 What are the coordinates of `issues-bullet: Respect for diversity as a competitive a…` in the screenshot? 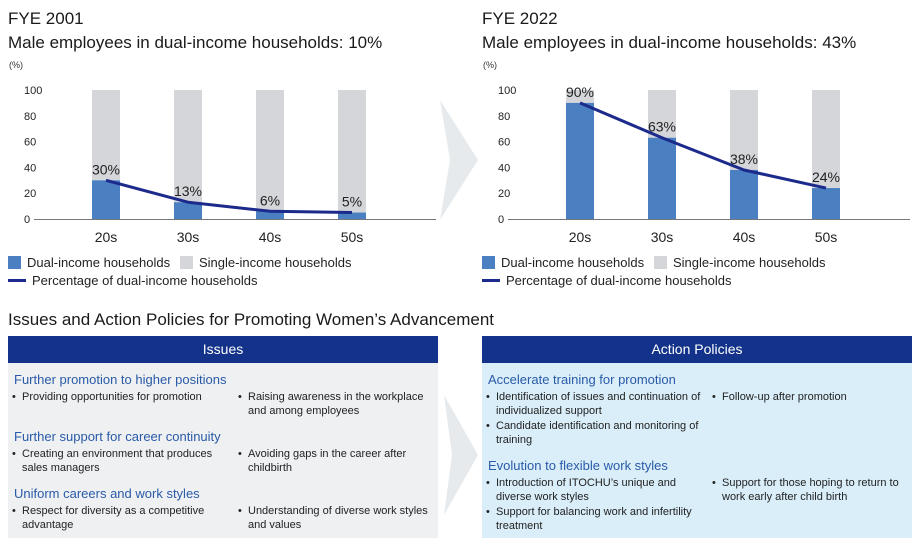 It's located at (122, 518).